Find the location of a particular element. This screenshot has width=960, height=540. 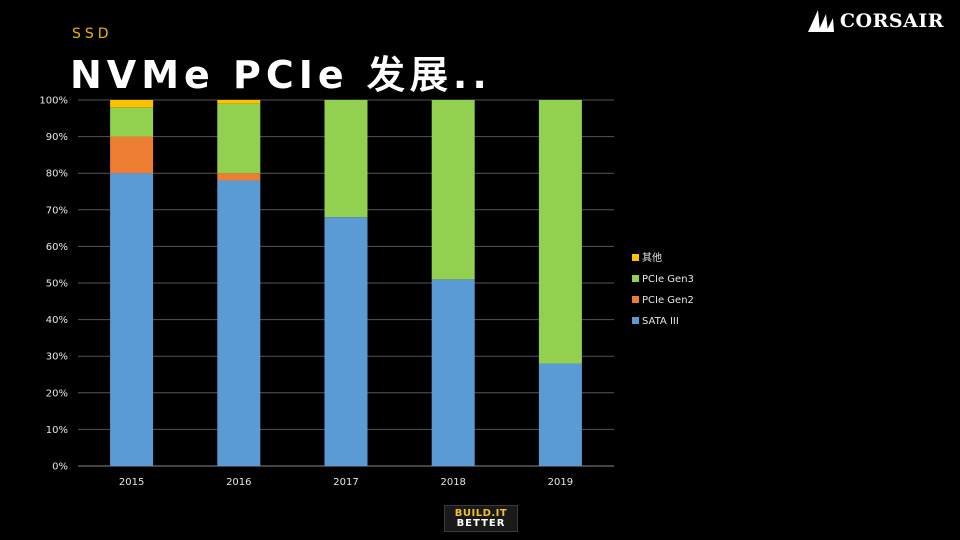

y-tick-label: 30% is located at coordinates (57, 357).